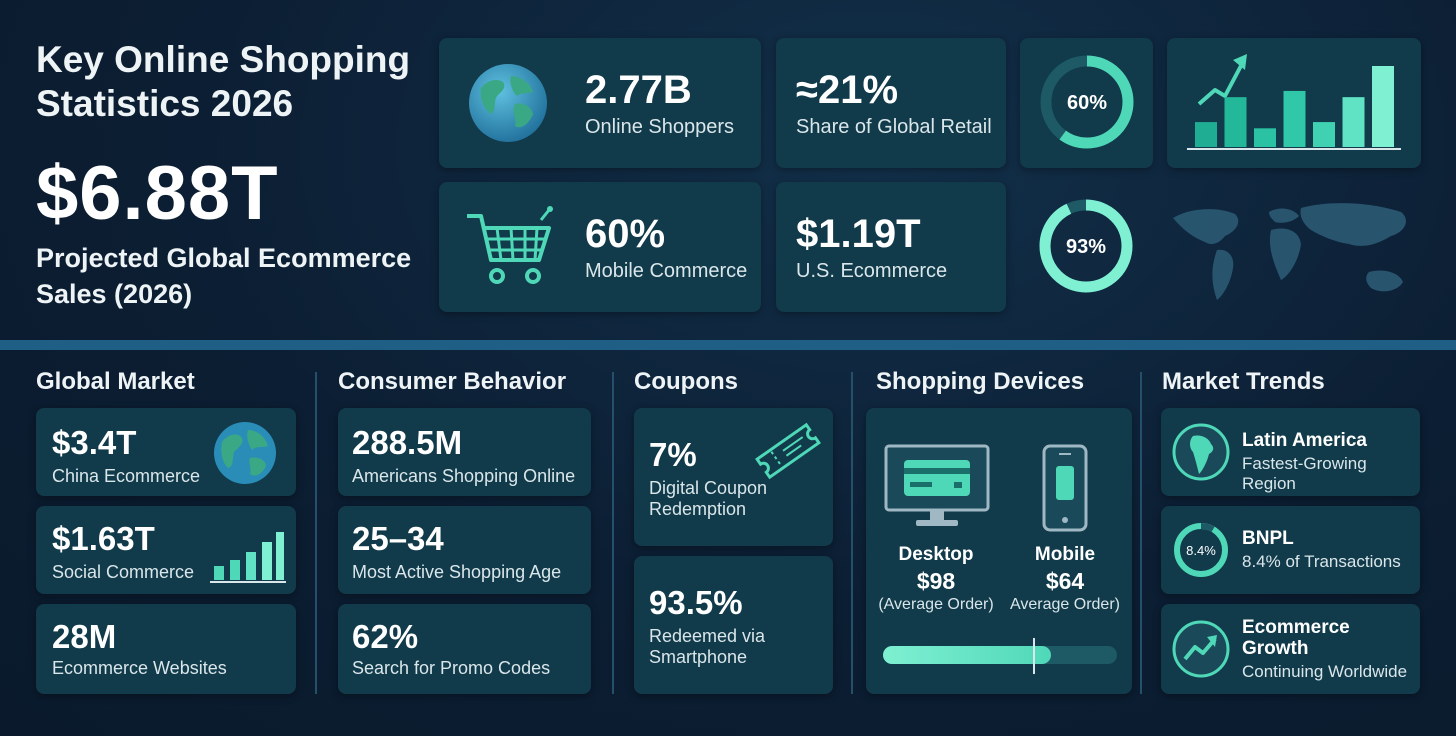 The height and width of the screenshot is (736, 1456). Describe the element at coordinates (1275, 648) in the screenshot. I see `ecommerce-growth-title-line2: Growth` at that location.